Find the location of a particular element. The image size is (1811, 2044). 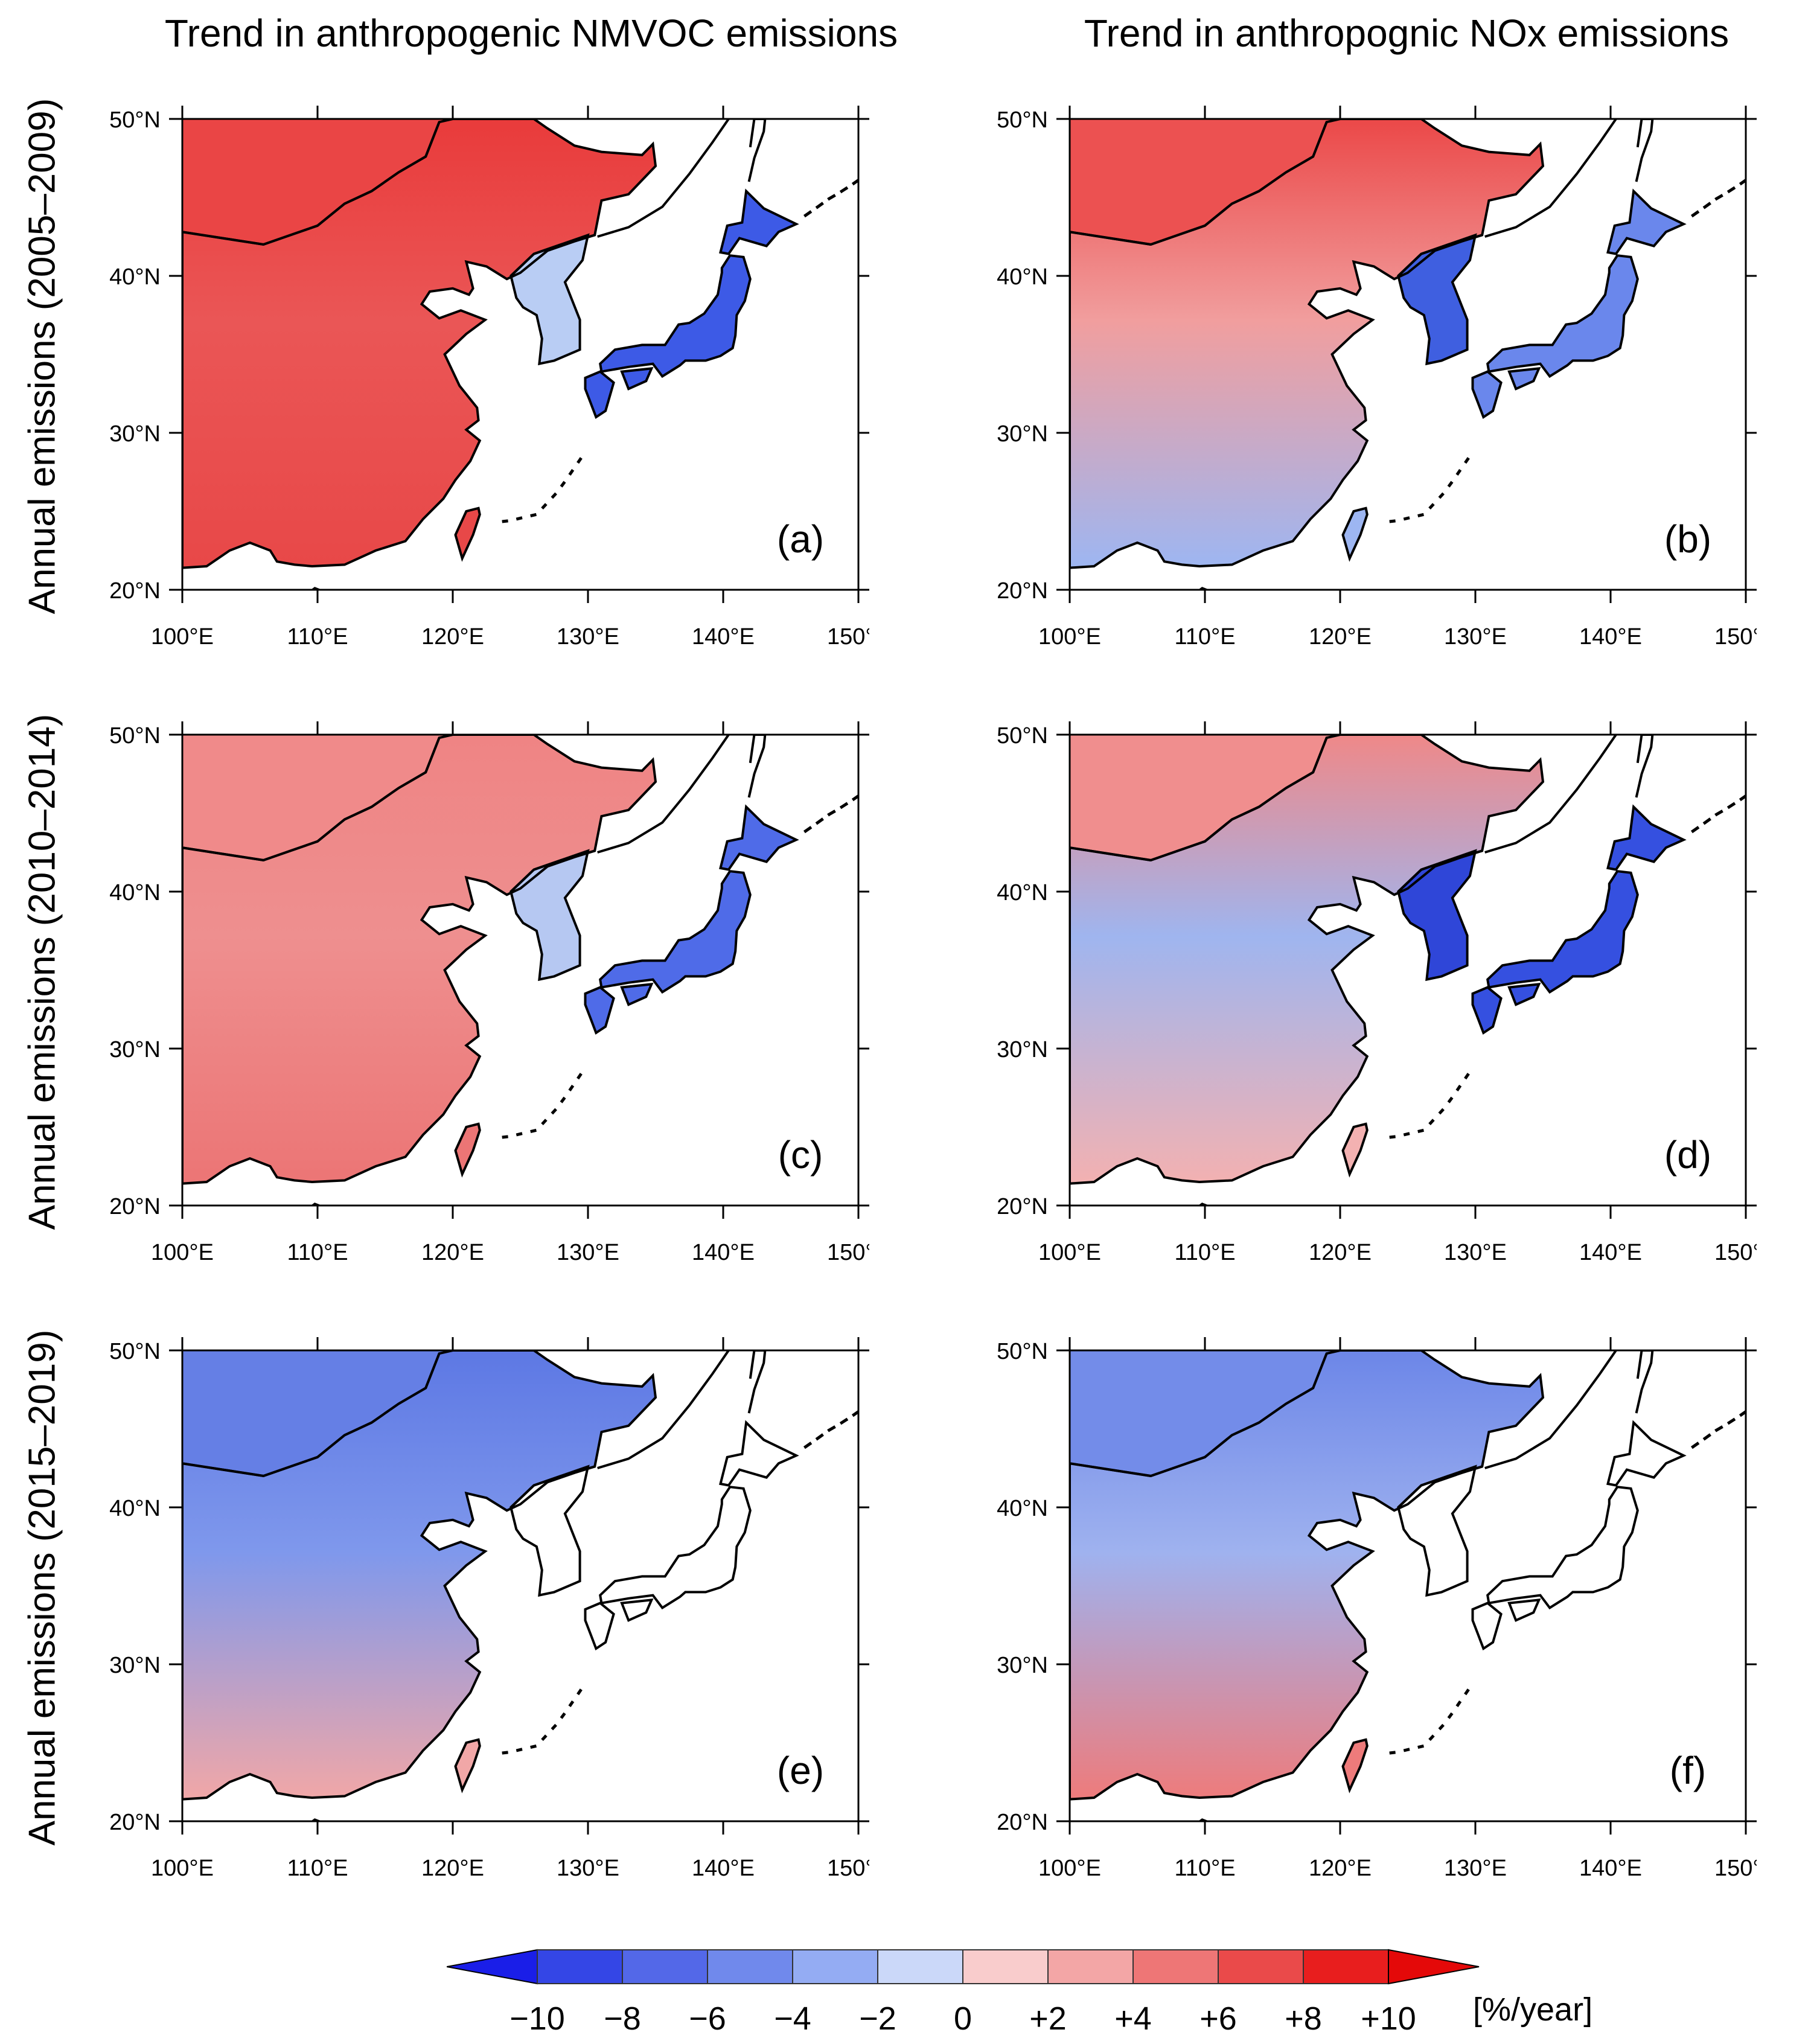

colorbar-tick-label: −4 is located at coordinates (792, 2019).